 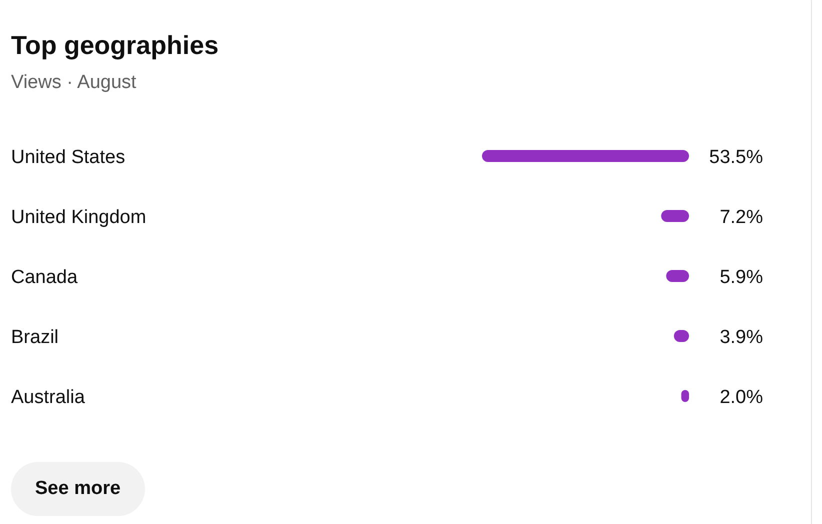 What do you see at coordinates (742, 337) in the screenshot?
I see `data-label: 3.9%` at bounding box center [742, 337].